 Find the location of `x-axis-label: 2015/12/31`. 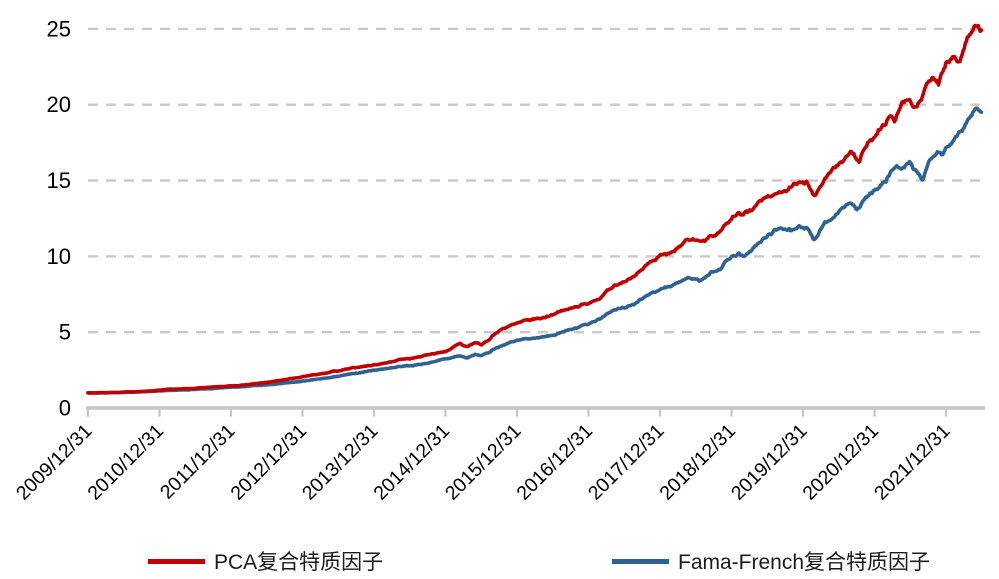

x-axis-label: 2015/12/31 is located at coordinates (483, 462).